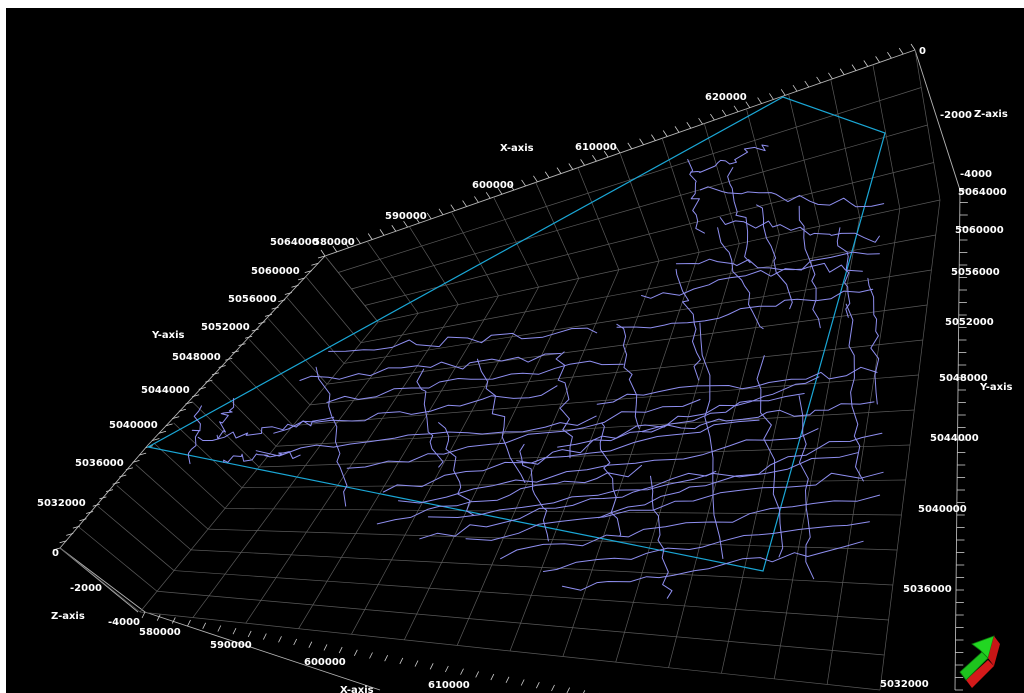  Describe the element at coordinates (996, 387) in the screenshot. I see `y-axis-name-right: Y-axis` at that location.